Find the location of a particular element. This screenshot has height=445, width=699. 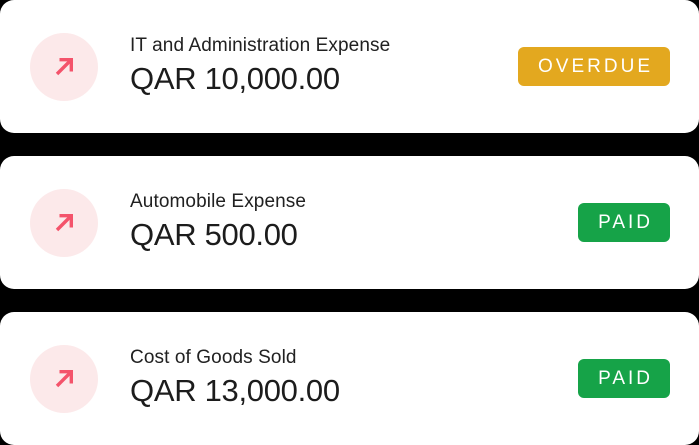

expense-title: Automobile Expense is located at coordinates (218, 201).